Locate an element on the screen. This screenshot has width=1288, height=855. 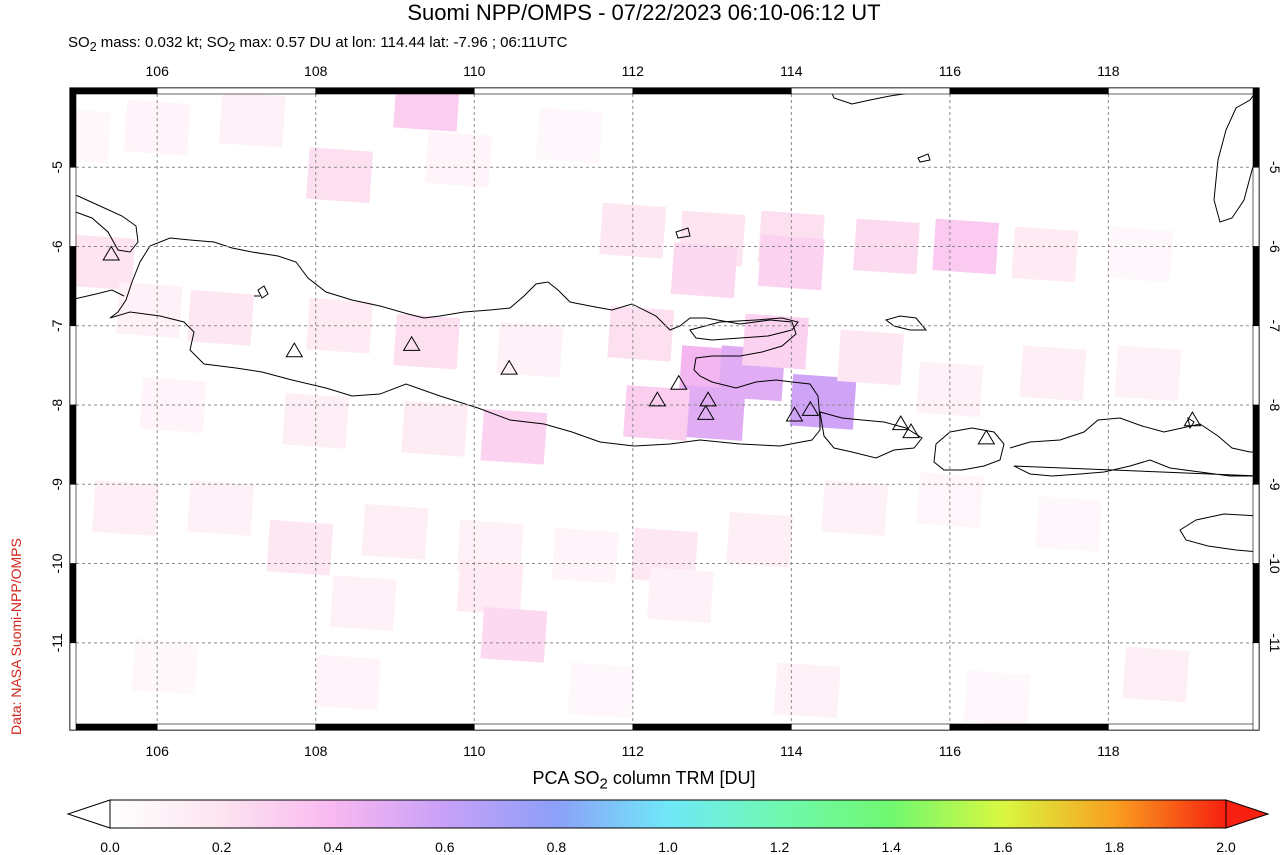
lat-tick-label-right: -8 is located at coordinates (1275, 405).